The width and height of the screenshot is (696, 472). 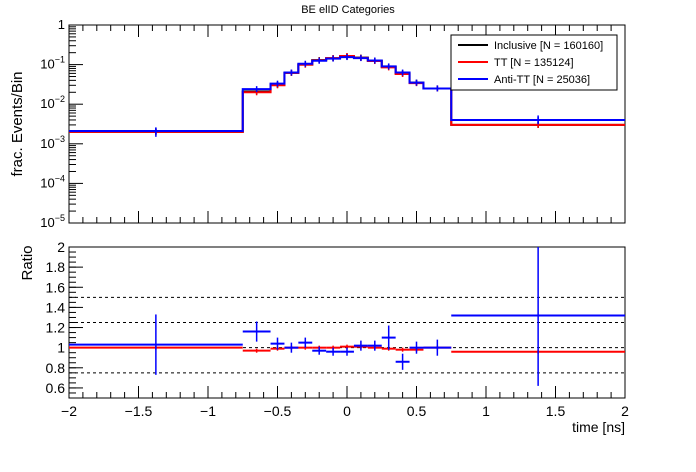 What do you see at coordinates (486, 411) in the screenshot?
I see `bottom-x-tick-label: 1` at bounding box center [486, 411].